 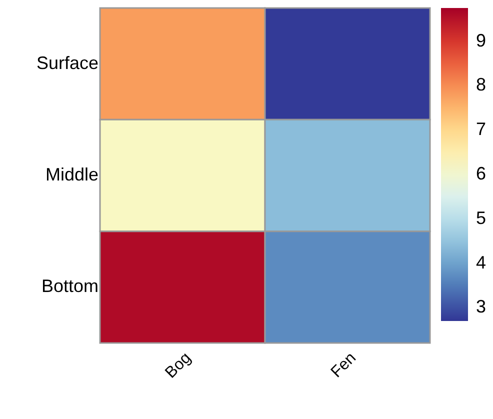 I want to click on color-bar-label: 3, so click(x=481, y=306).